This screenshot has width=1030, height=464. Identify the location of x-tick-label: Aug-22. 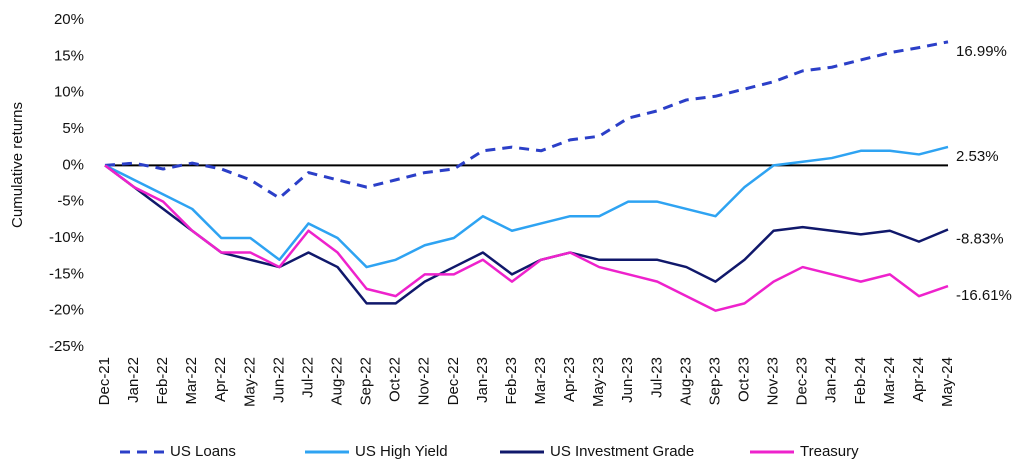
(337, 381).